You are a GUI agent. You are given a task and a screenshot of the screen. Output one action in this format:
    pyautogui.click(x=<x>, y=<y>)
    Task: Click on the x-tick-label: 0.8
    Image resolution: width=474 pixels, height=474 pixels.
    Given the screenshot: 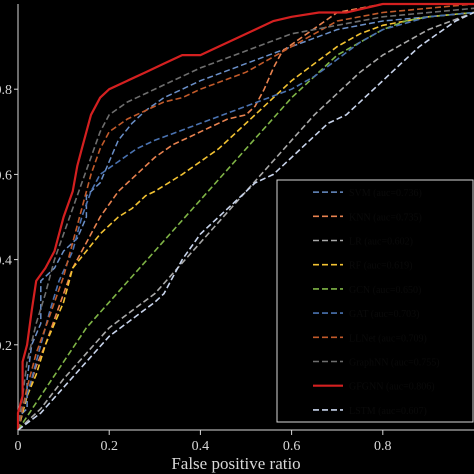 What is the action you would take?
    pyautogui.click(x=383, y=446)
    